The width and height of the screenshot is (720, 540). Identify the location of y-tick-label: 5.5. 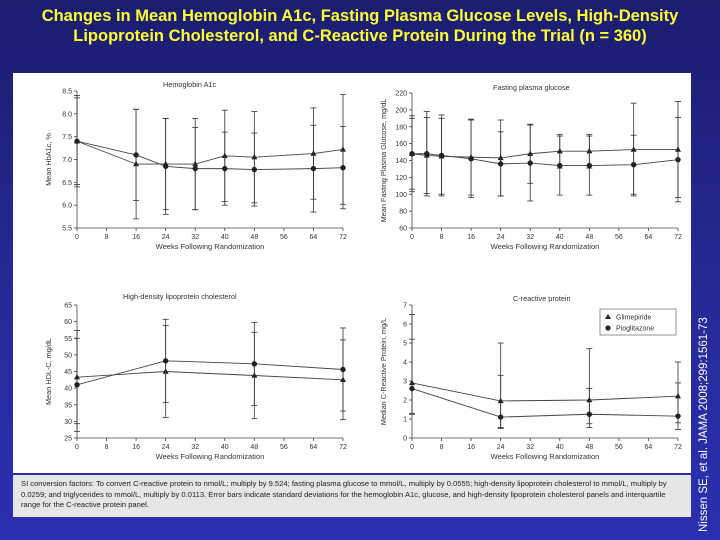
(67, 229).